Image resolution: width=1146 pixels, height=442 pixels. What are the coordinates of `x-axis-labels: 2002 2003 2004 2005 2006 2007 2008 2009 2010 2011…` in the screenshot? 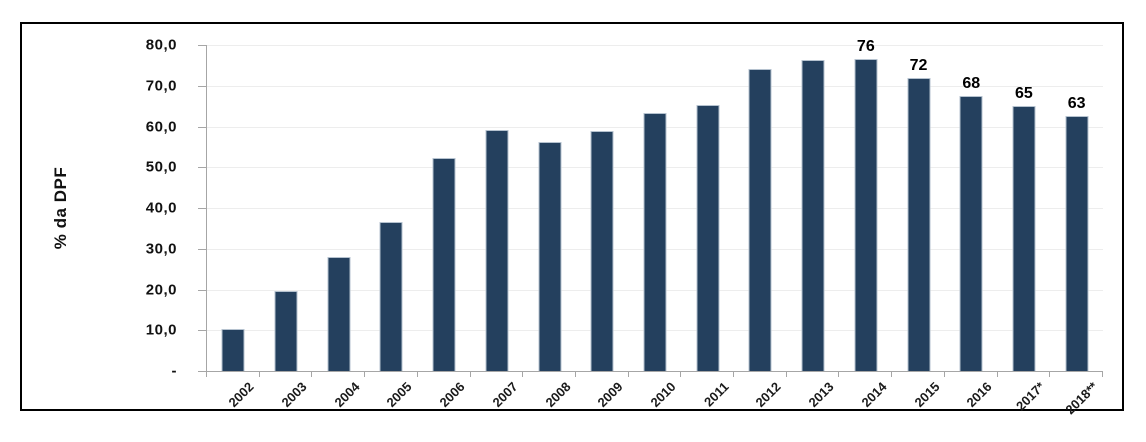 It's located at (654, 394).